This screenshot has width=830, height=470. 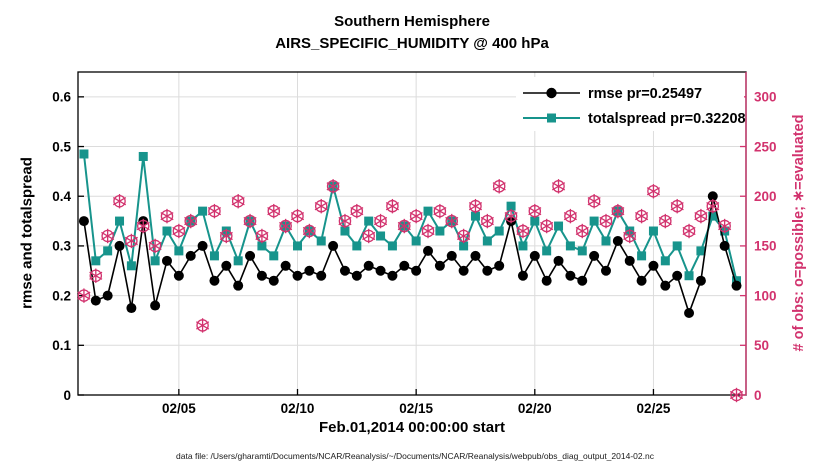 What do you see at coordinates (765, 246) in the screenshot?
I see `svg-text: 150` at bounding box center [765, 246].